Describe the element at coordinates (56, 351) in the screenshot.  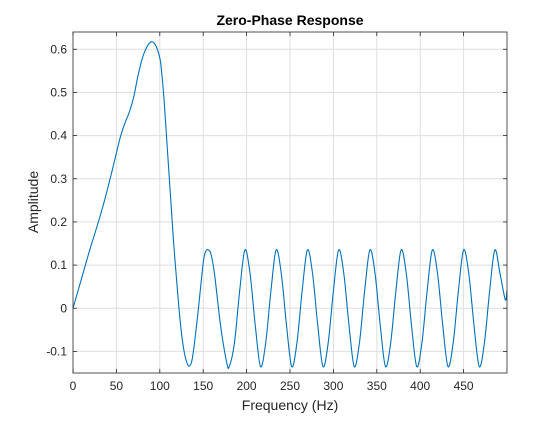
I see `y-tick-label: -0.1` at that location.